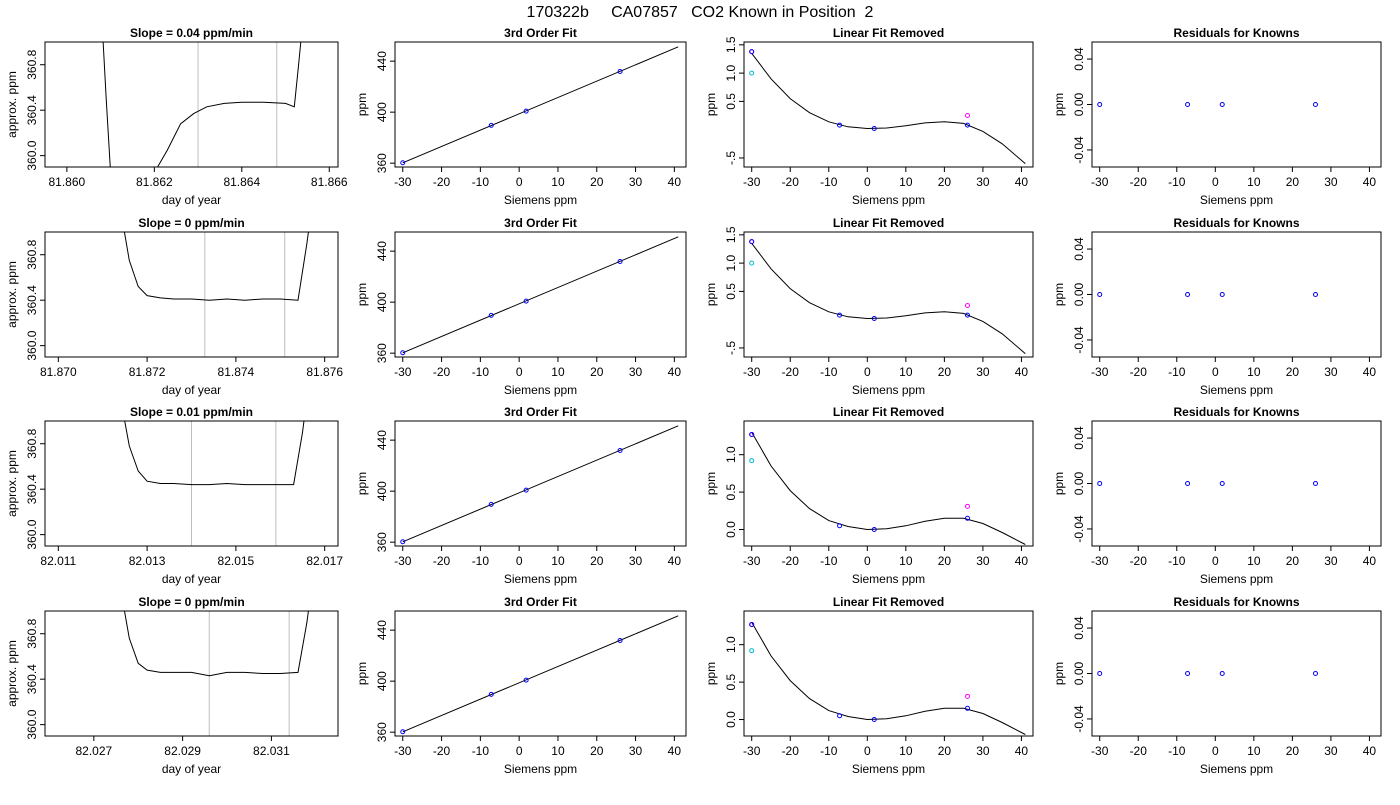 This screenshot has height=805, width=1400. What do you see at coordinates (1139, 372) in the screenshot?
I see `x-tick-label: -20` at bounding box center [1139, 372].